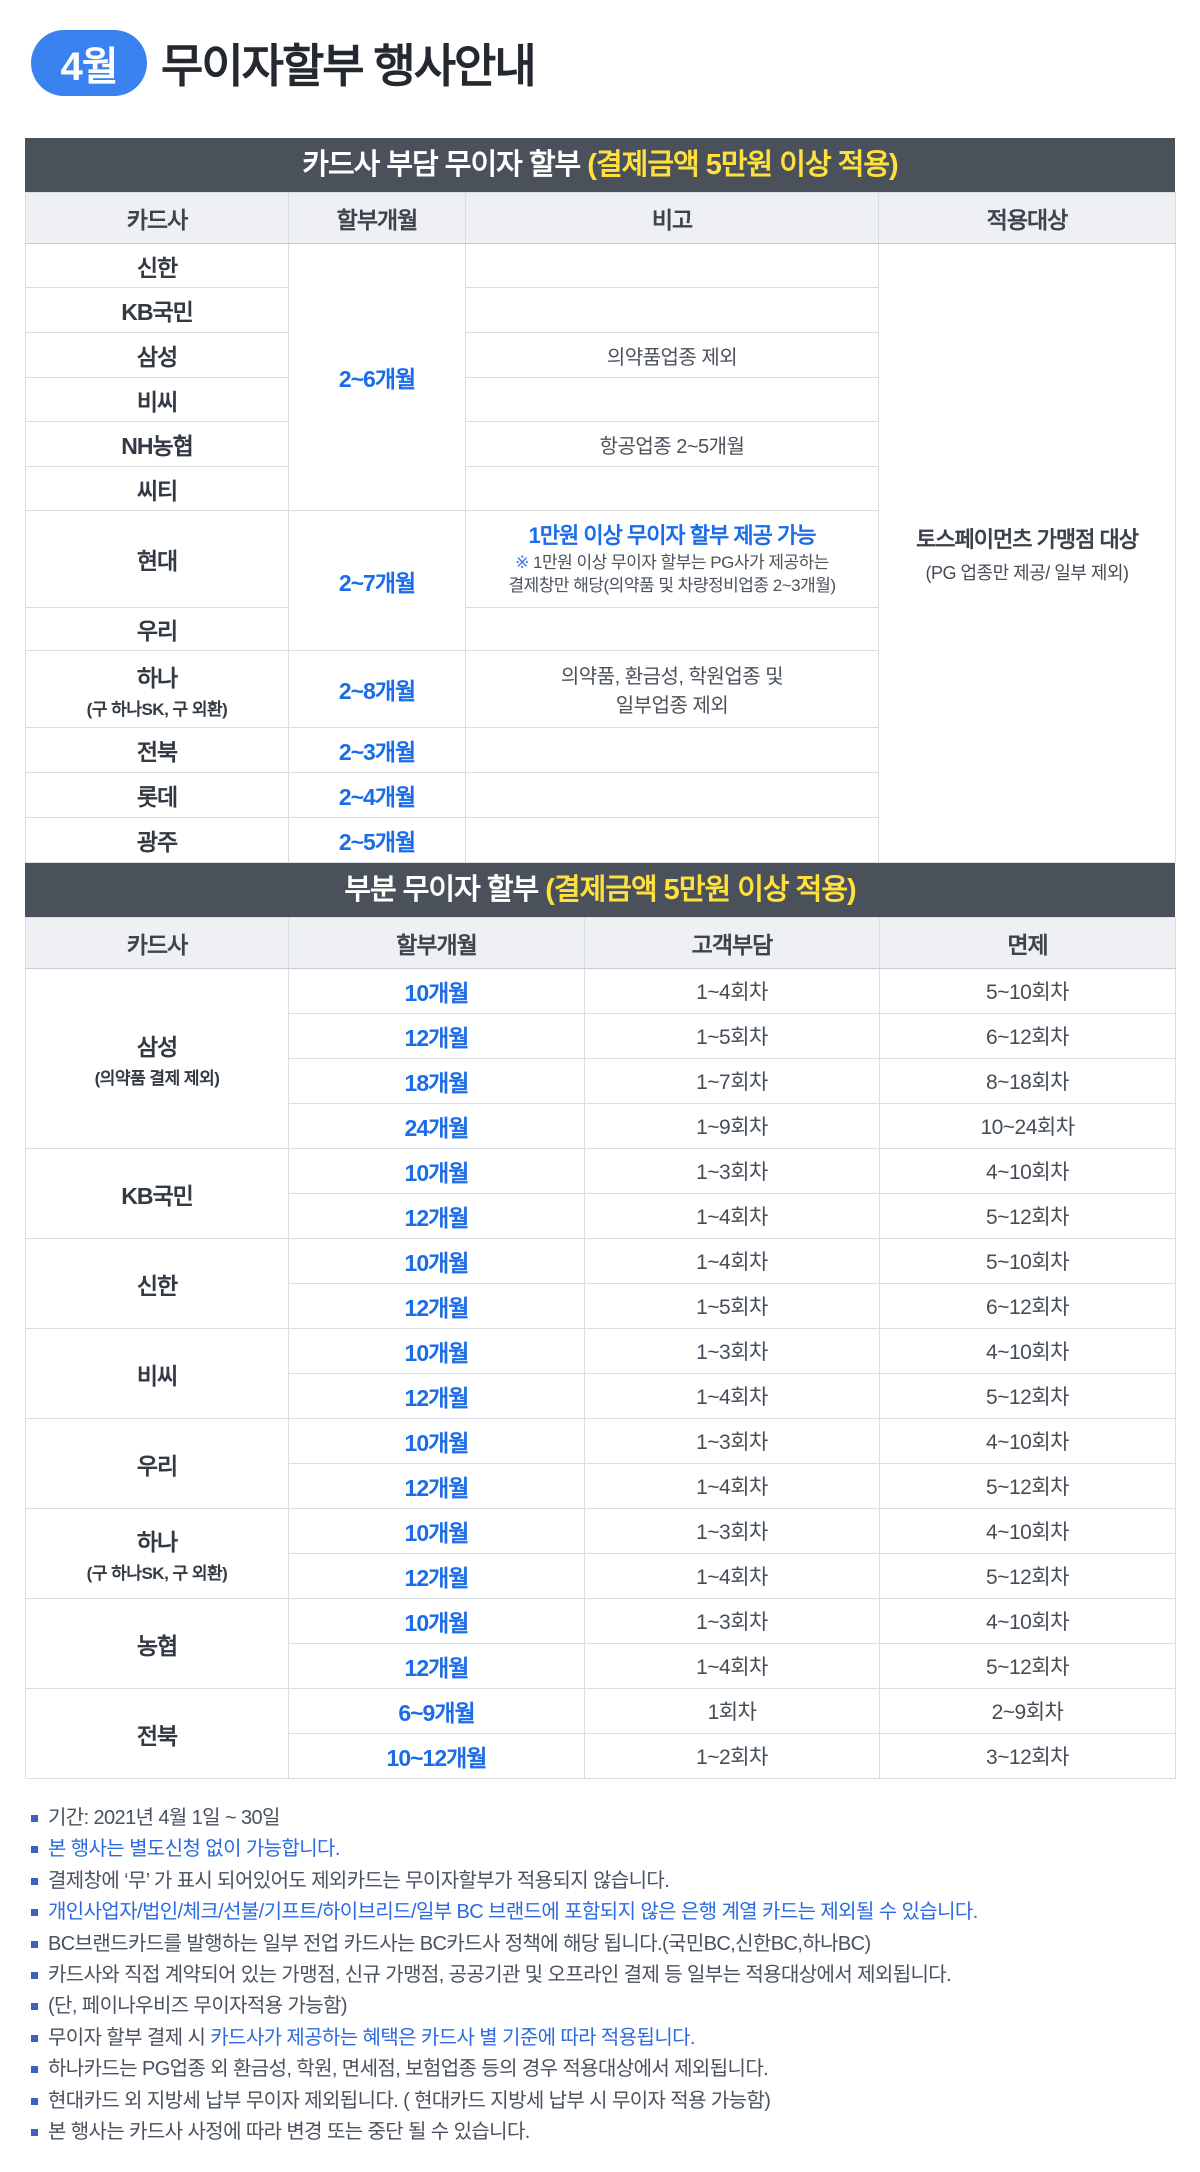 This screenshot has width=1200, height=2172. I want to click on customer-burden-cell: 1~9회차, so click(732, 1126).